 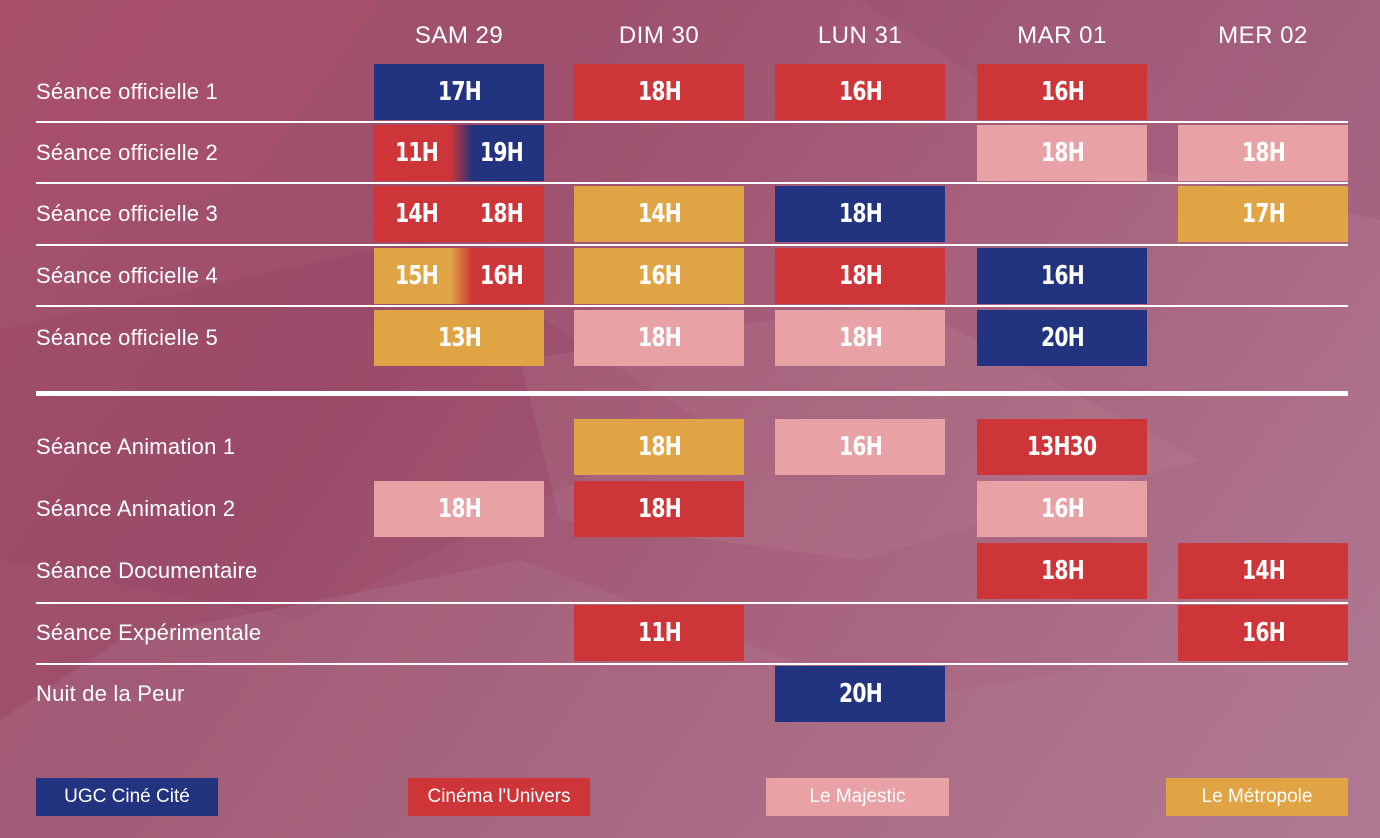 What do you see at coordinates (147, 570) in the screenshot?
I see `session-label: Séance Documentaire` at bounding box center [147, 570].